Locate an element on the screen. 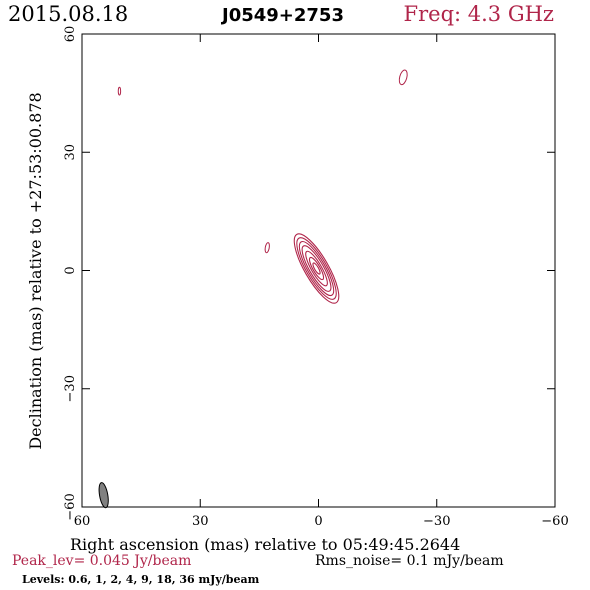 This screenshot has height=590, width=590. y-tick-label: 60 is located at coordinates (70, 34).